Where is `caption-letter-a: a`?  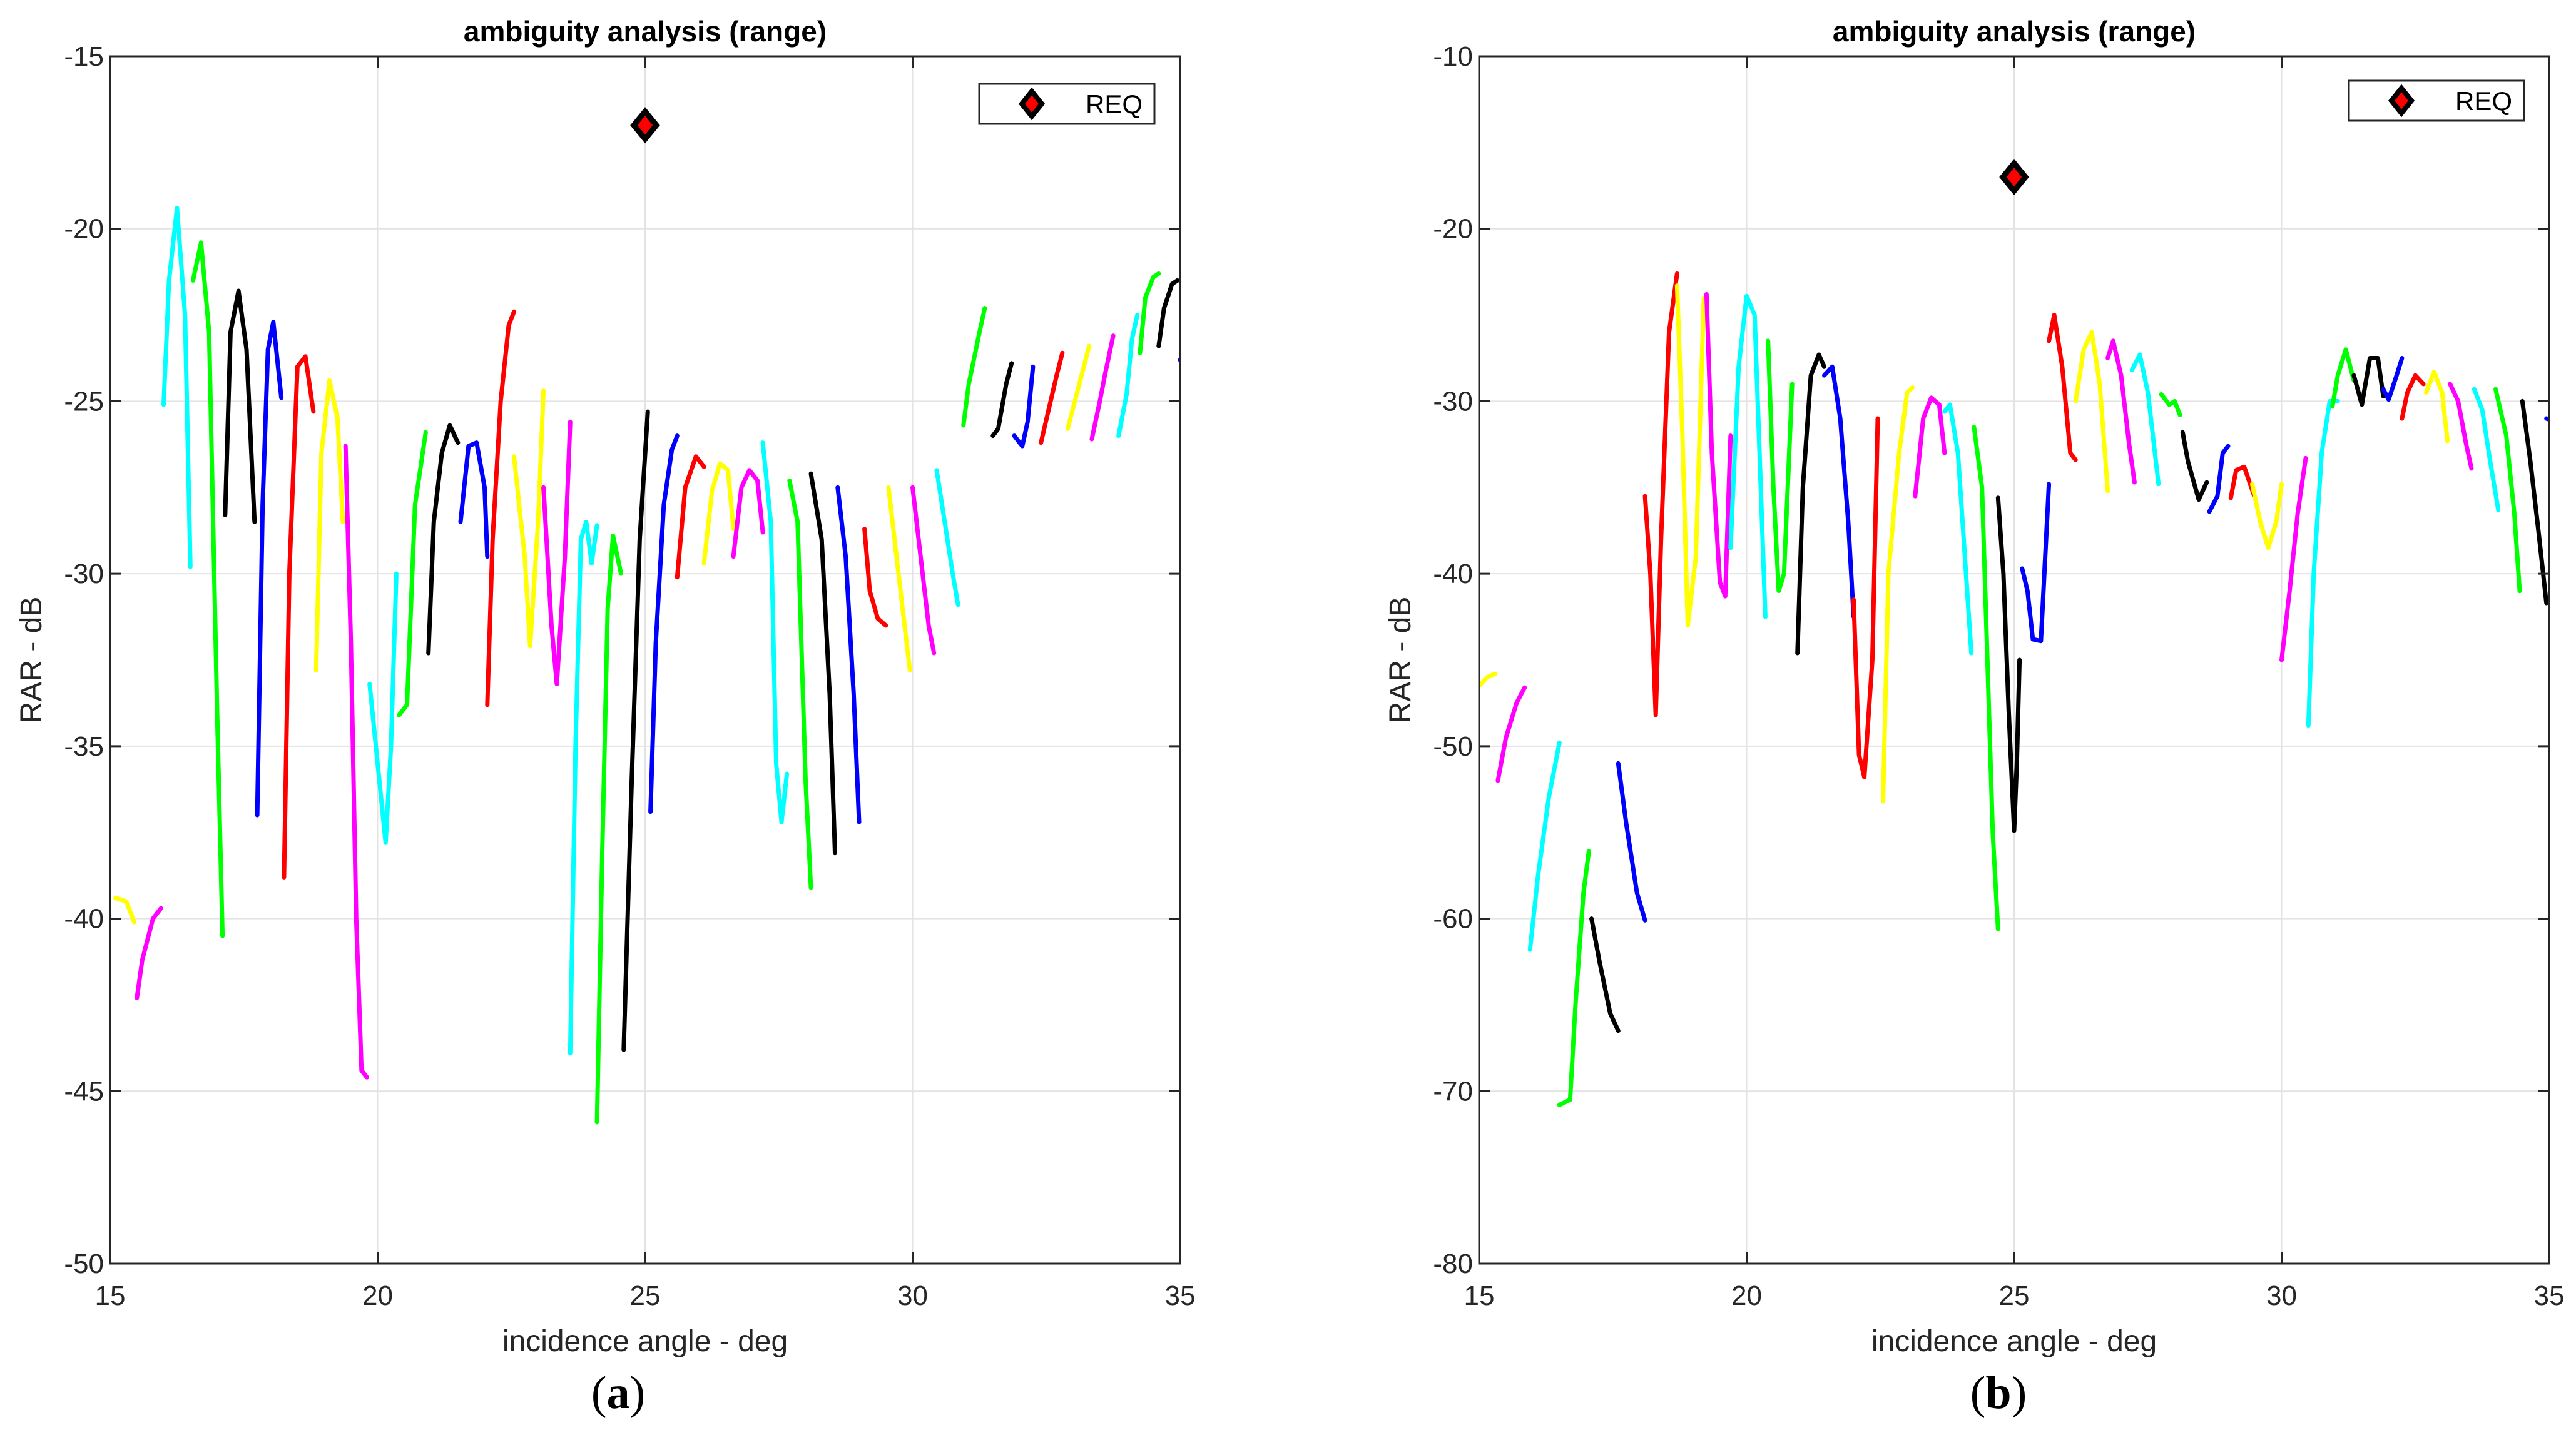 caption-letter-a: a is located at coordinates (618, 1393).